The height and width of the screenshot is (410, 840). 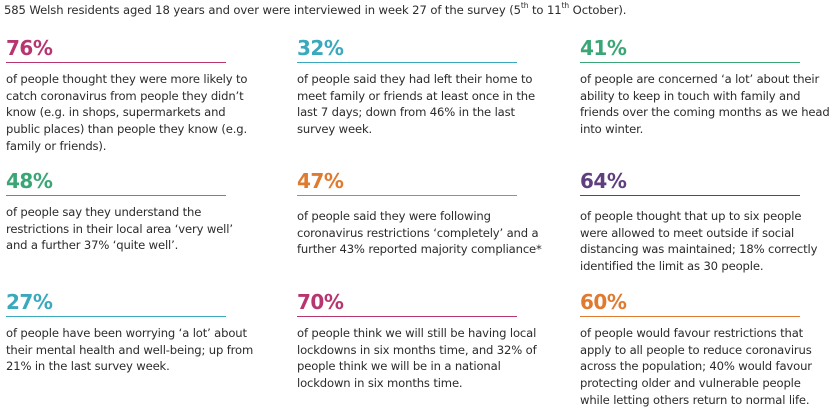 What do you see at coordinates (524, 6) in the screenshot?
I see `intro-sup-1: th` at bounding box center [524, 6].